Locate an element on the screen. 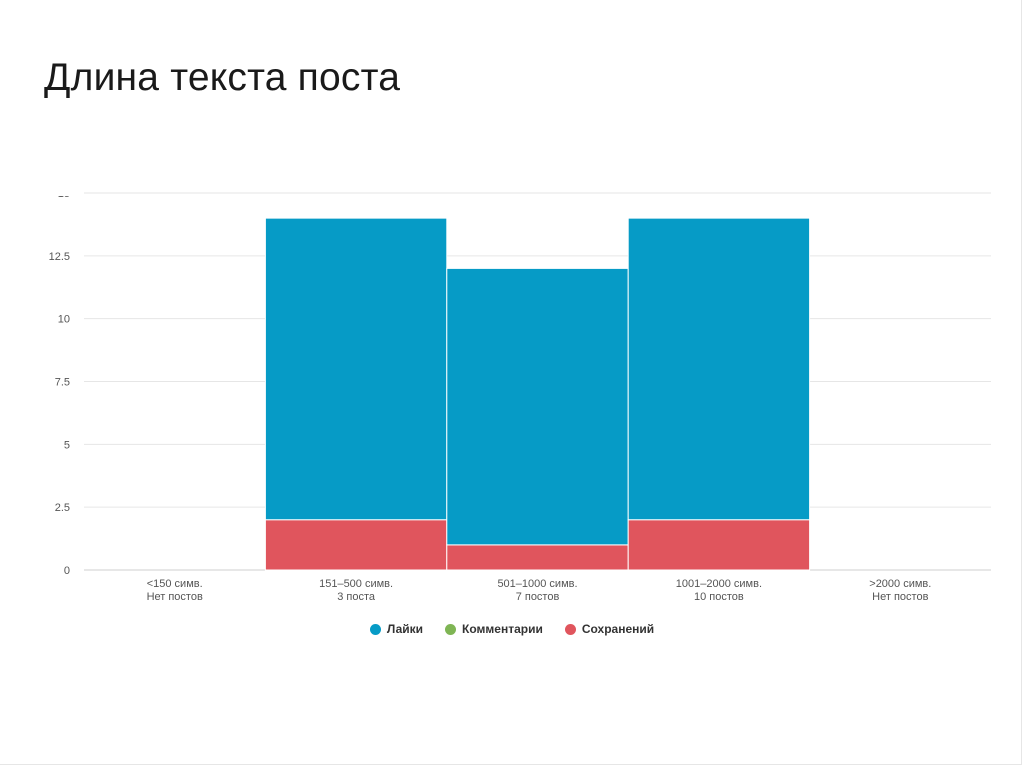  y-tick-label: 12.5 is located at coordinates (59, 257).